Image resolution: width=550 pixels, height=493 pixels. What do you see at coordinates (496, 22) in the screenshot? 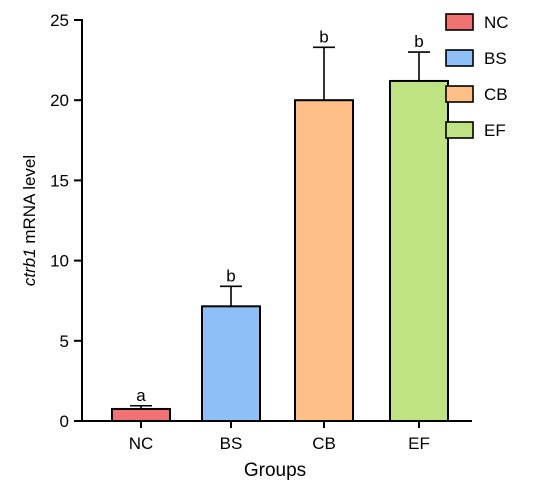
I see `legend-label-nc: NC` at bounding box center [496, 22].